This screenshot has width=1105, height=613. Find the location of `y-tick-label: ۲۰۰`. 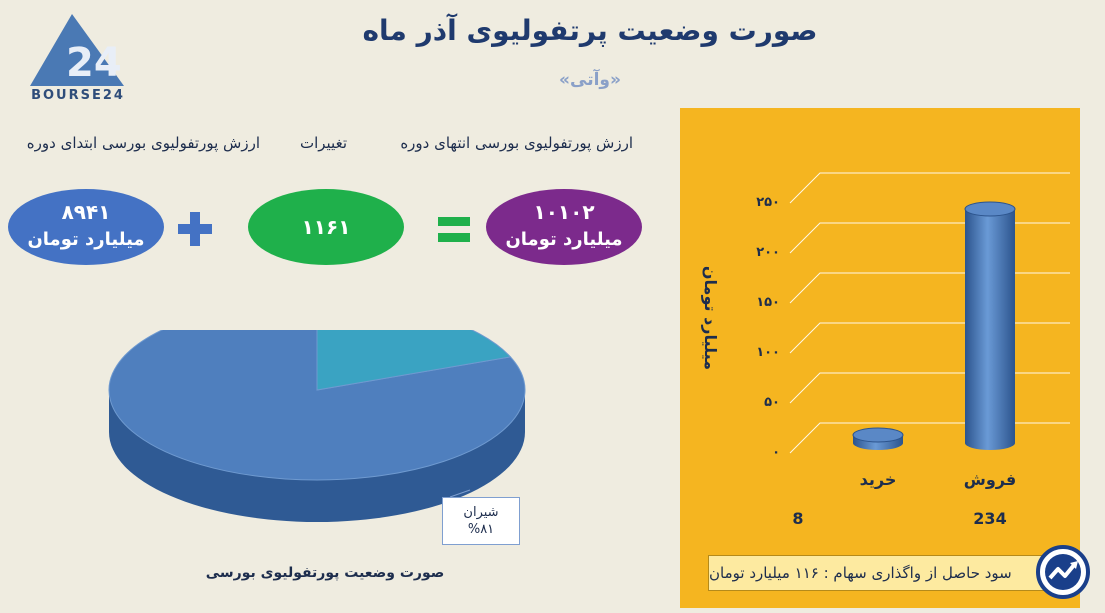

y-tick-label: ۲۰۰ is located at coordinates (768, 252).